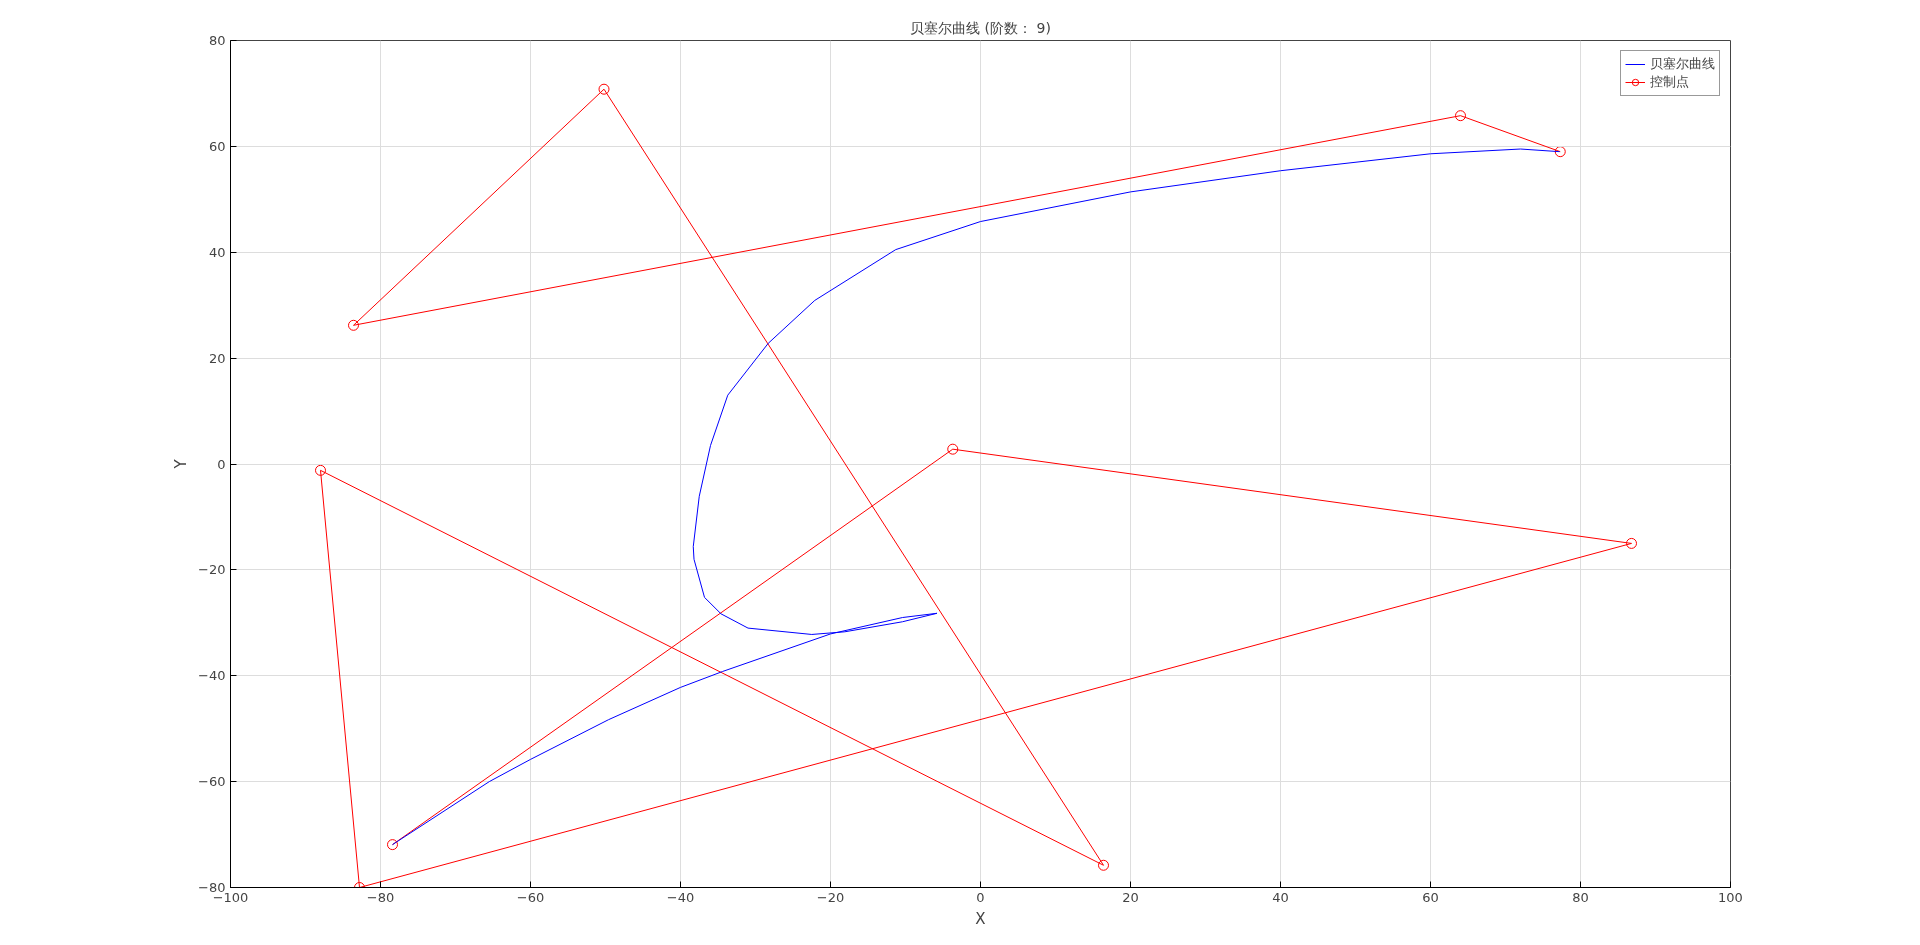  I want to click on x-tick-label: 60, so click(1430, 897).